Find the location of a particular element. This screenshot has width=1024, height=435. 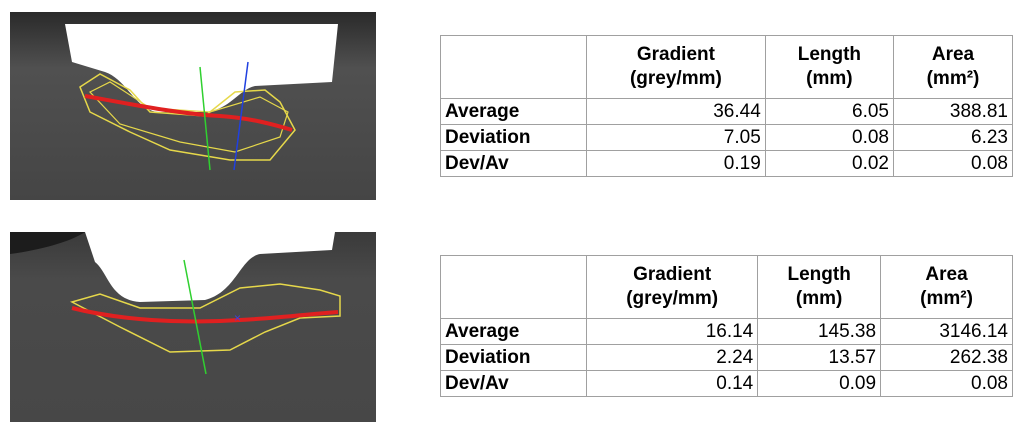

data-row: Deviation 7.05 0.08 6.23 is located at coordinates (727, 137).